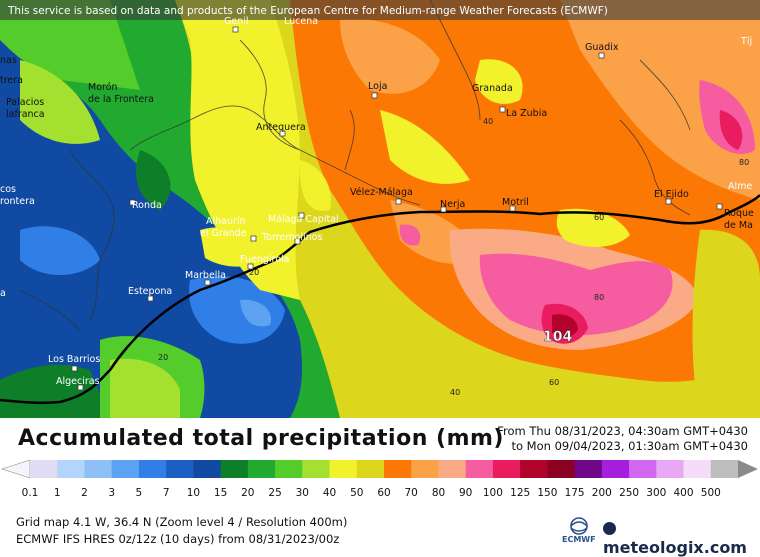  I want to click on city-label: Tíj, so click(746, 41).